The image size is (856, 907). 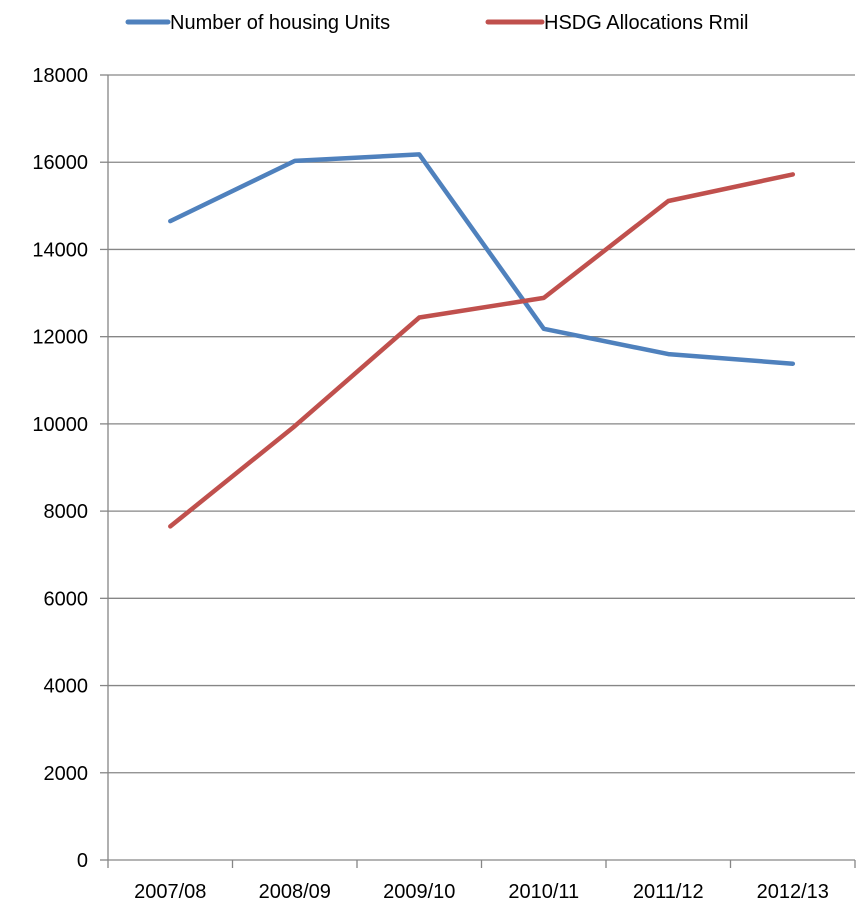 I want to click on x-tick-label: 2011/12, so click(x=668, y=892).